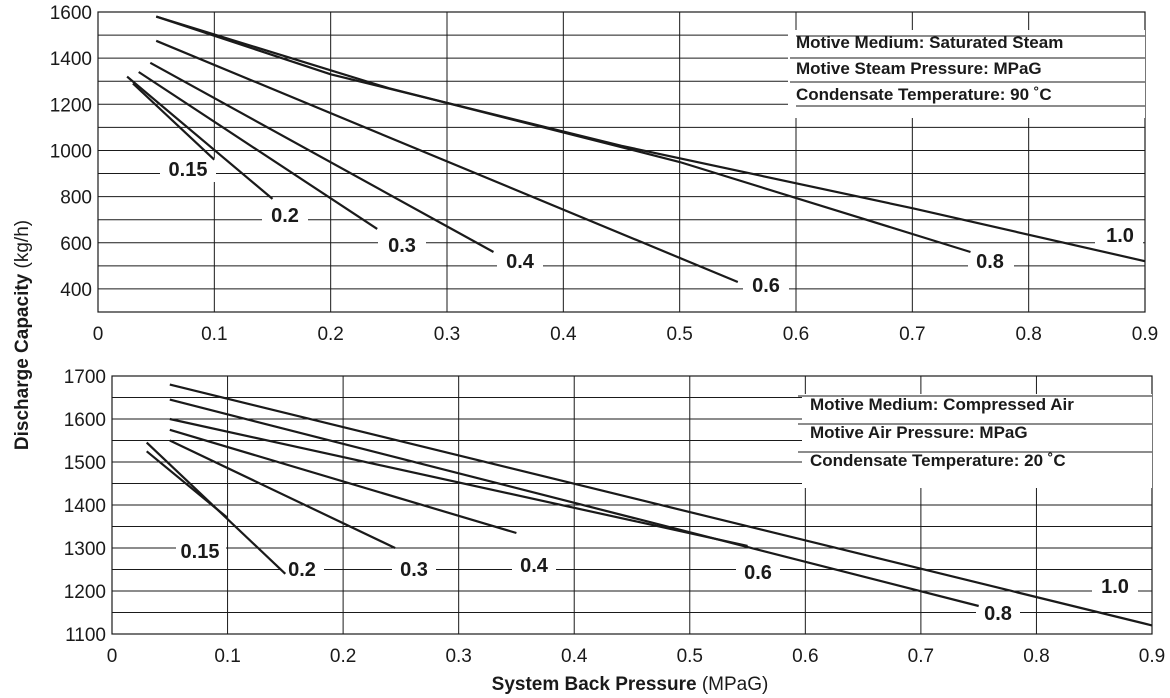 This screenshot has height=698, width=1170. What do you see at coordinates (733, 684) in the screenshot?
I see `x-axis-title-unit: (MPaG)` at bounding box center [733, 684].